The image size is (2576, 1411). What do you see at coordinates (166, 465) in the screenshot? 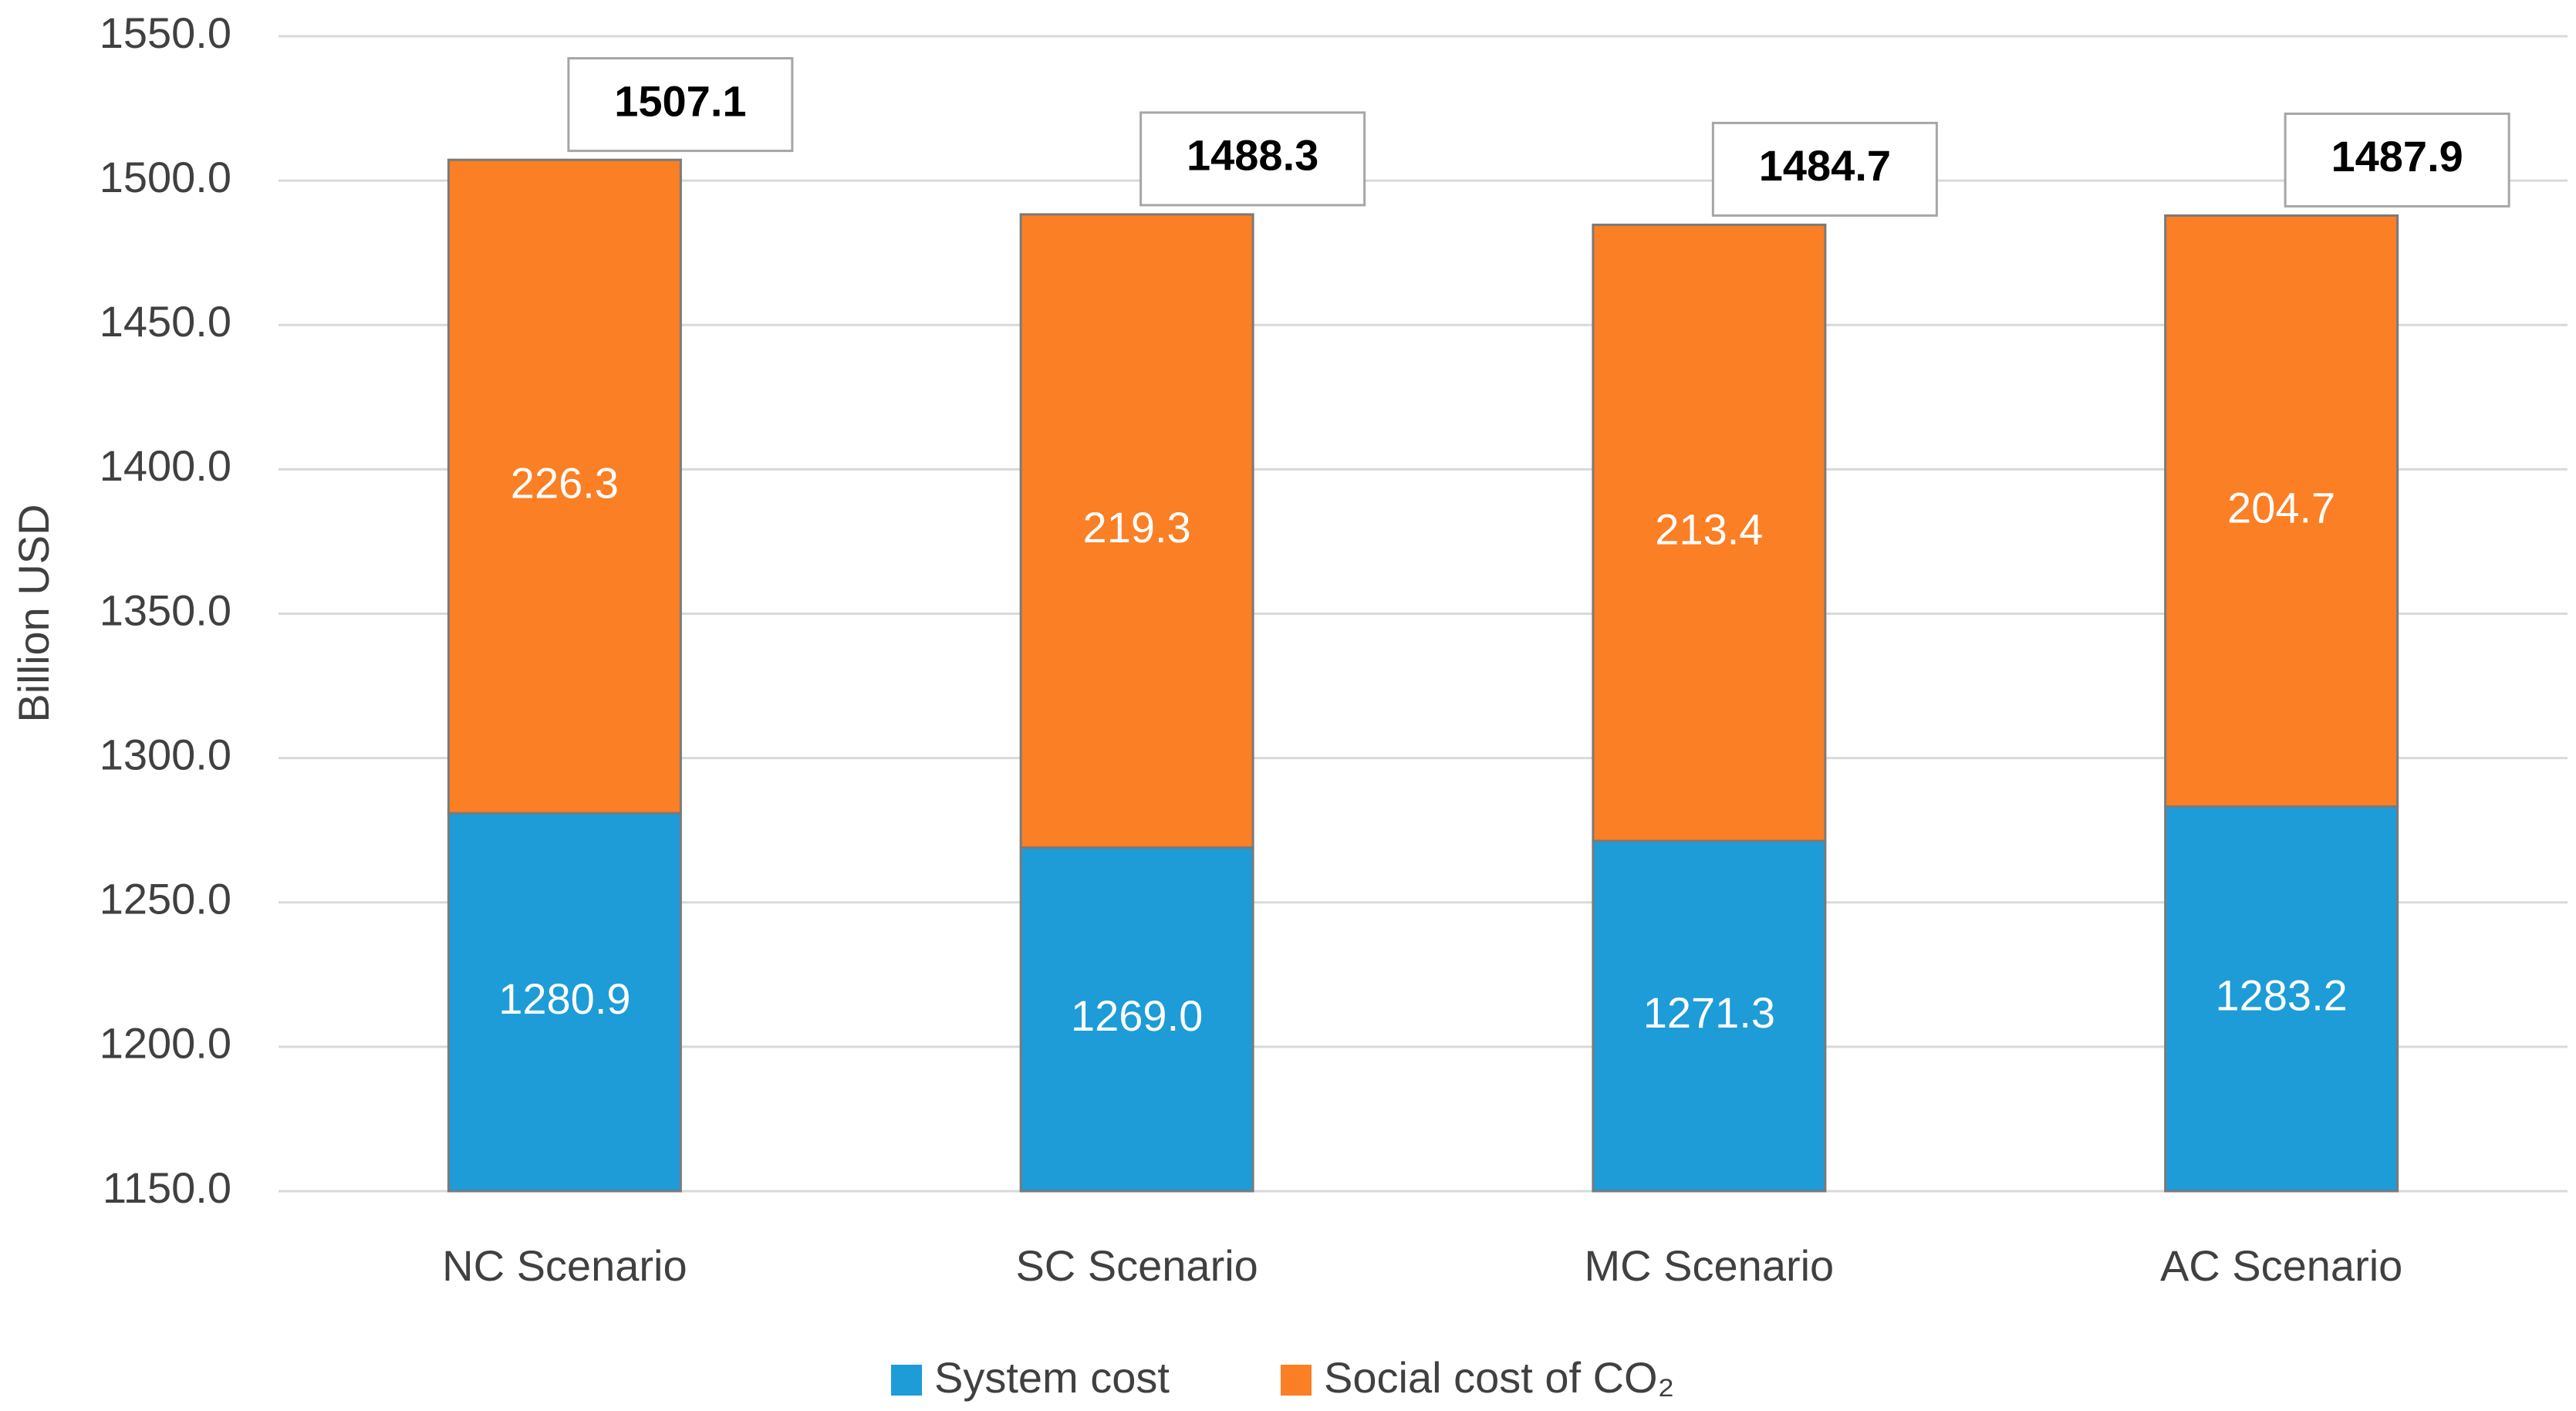
I see `y-tick-label: 1400.0` at bounding box center [166, 465].